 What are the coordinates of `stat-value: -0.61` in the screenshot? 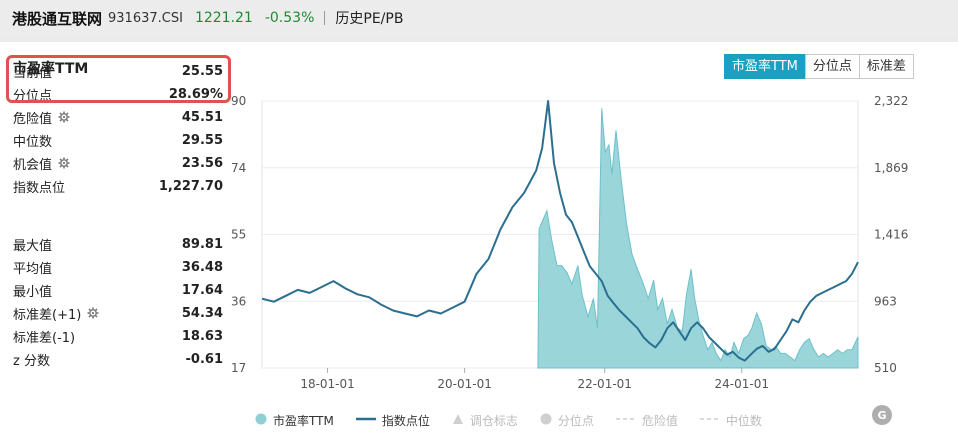 It's located at (204, 359).